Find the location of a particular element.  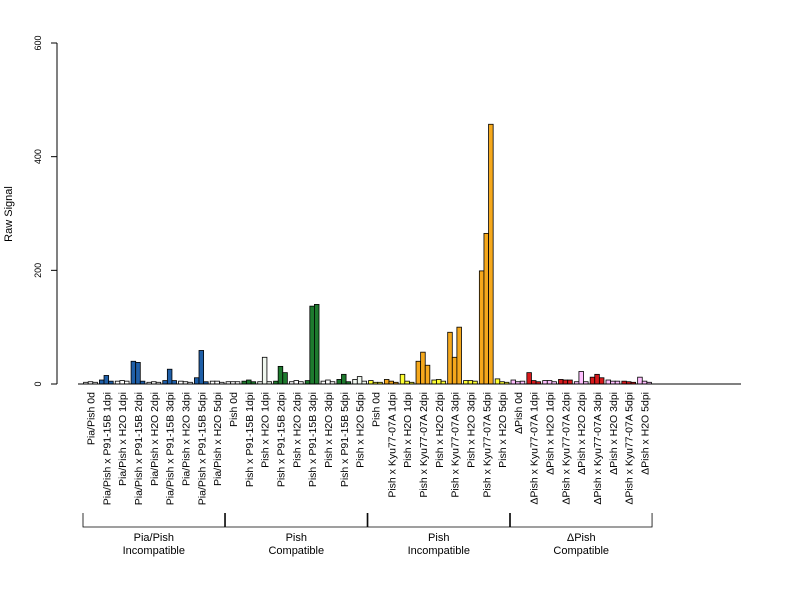

x-tick-label: ΔPish x Kyu77-07A 2dpi is located at coordinates (566, 448).